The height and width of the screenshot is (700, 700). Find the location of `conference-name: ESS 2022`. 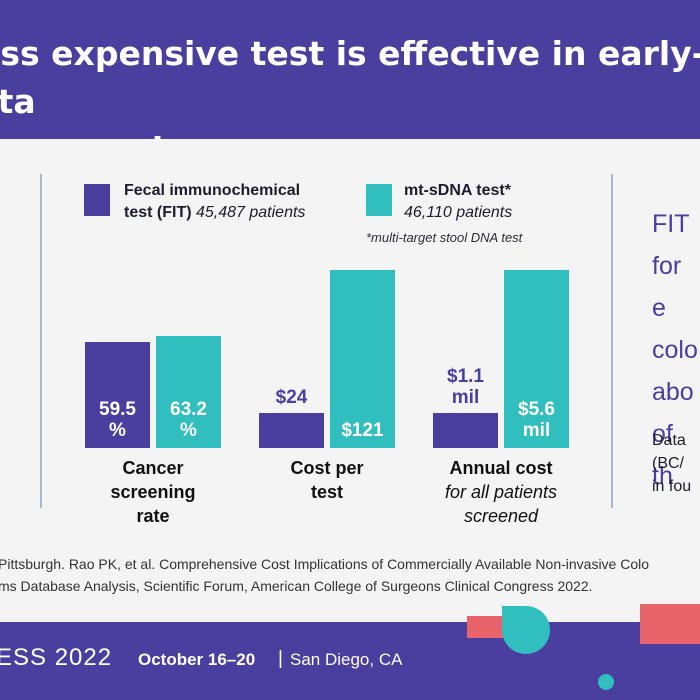

conference-name: ESS 2022 is located at coordinates (56, 657).